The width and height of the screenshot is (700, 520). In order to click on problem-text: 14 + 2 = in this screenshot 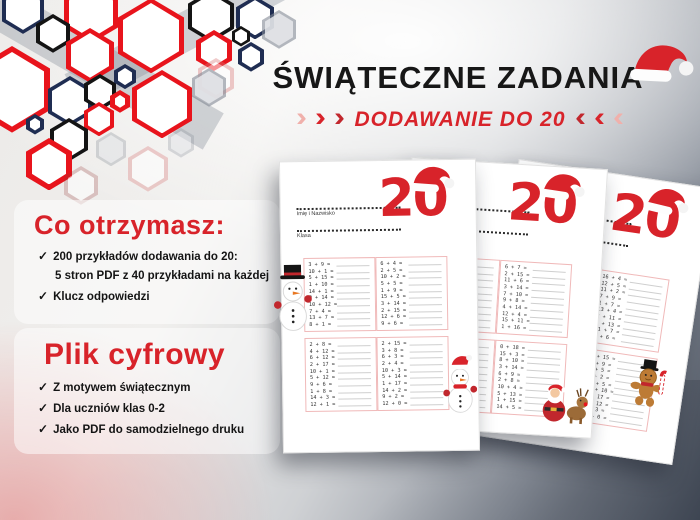, I will do `click(395, 390)`.